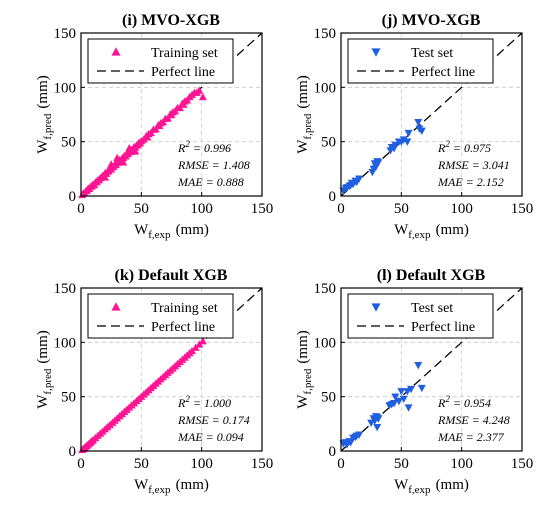  What do you see at coordinates (48, 126) in the screenshot?
I see `y-axis-label-sub: f,pred` at bounding box center [48, 126].